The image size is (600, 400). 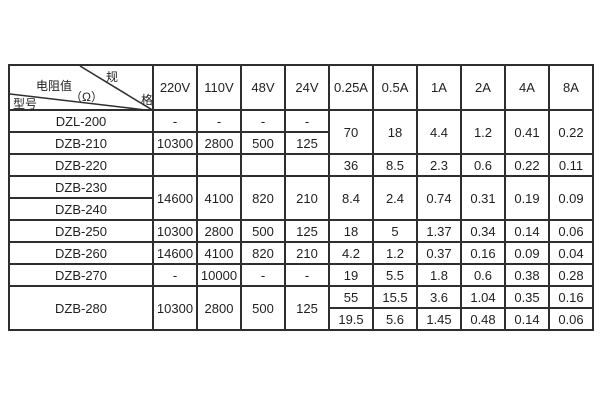 What do you see at coordinates (483, 198) in the screenshot?
I see `value-cell: 0.31` at bounding box center [483, 198].